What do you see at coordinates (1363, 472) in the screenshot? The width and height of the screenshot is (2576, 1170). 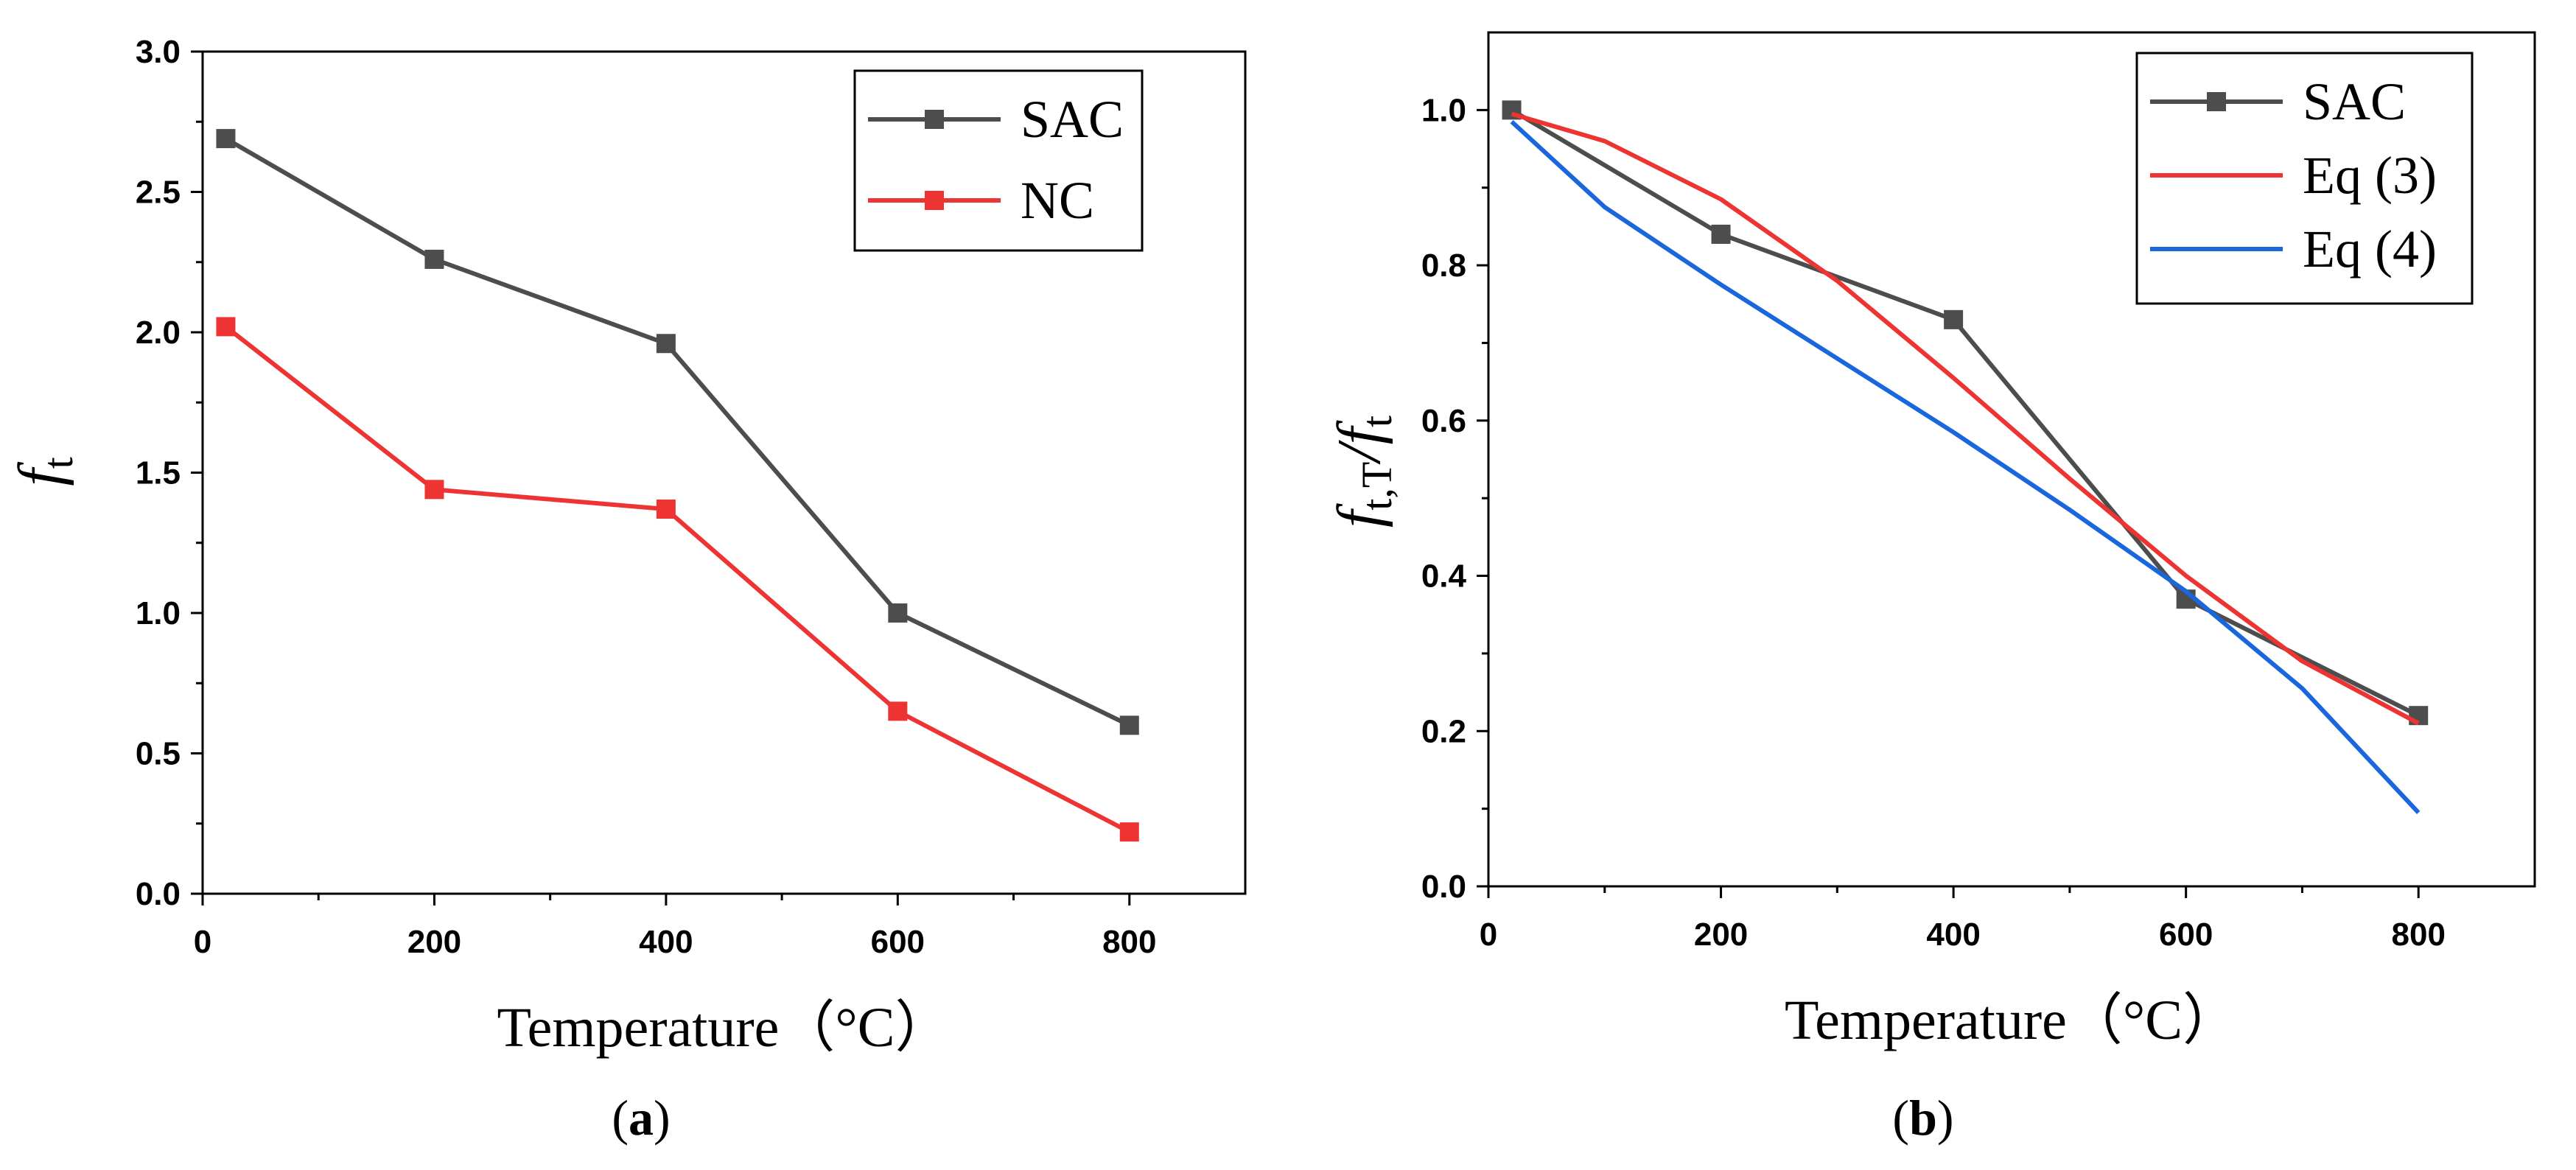 I see `y-axis-title: ft,T/ft` at bounding box center [1363, 472].